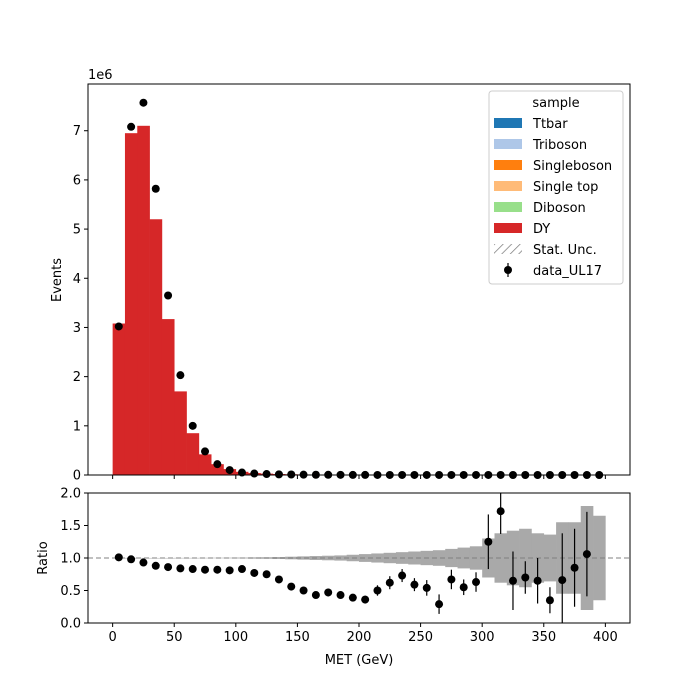 The image size is (700, 700). What do you see at coordinates (57, 280) in the screenshot?
I see `main-y-axis-label: Events` at bounding box center [57, 280].